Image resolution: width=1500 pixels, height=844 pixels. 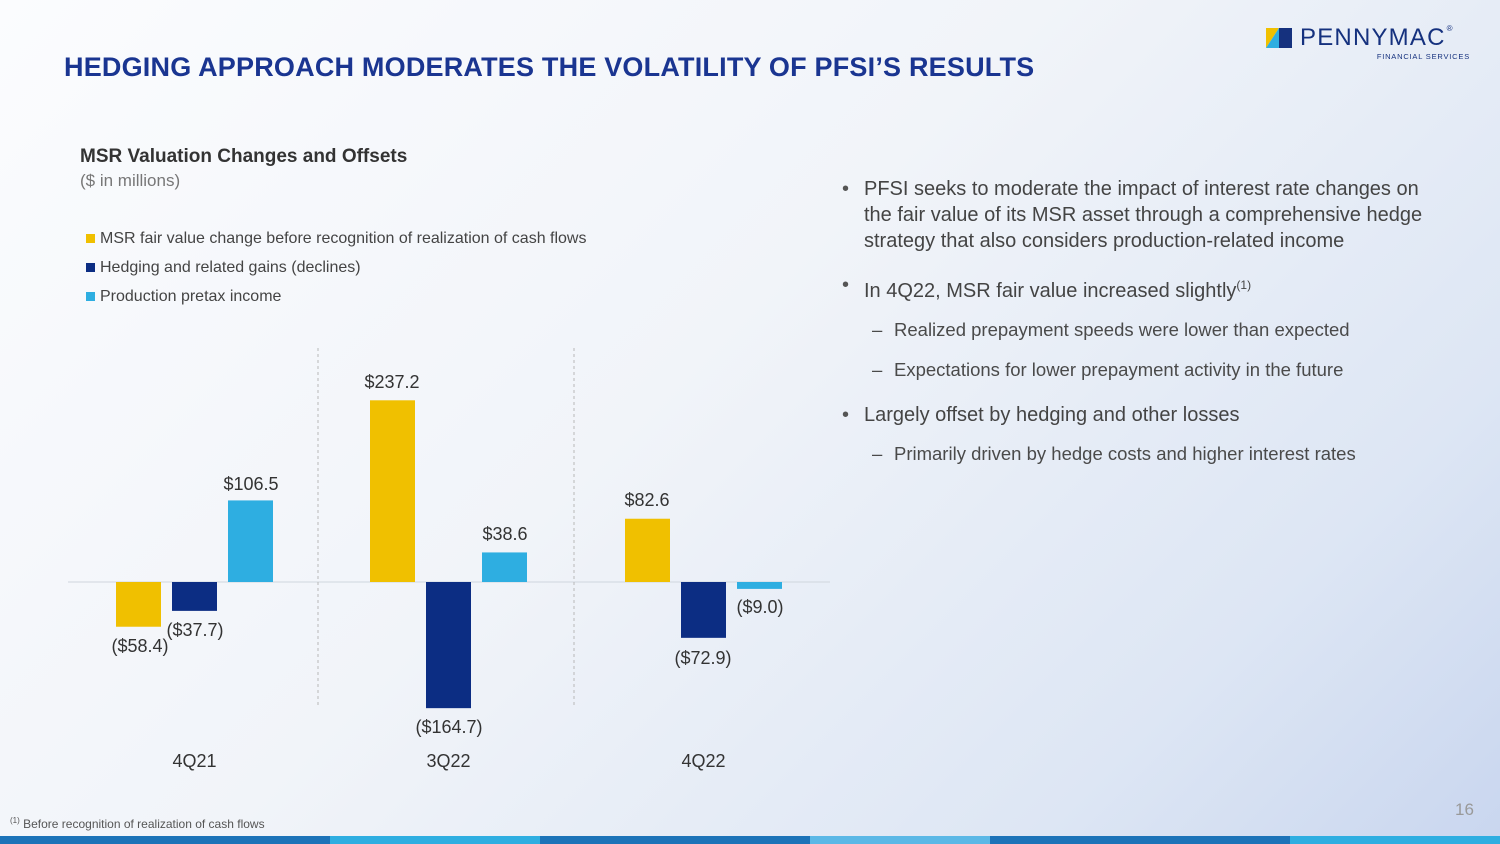 What do you see at coordinates (504, 534) in the screenshot?
I see `data-label: $38.6` at bounding box center [504, 534].